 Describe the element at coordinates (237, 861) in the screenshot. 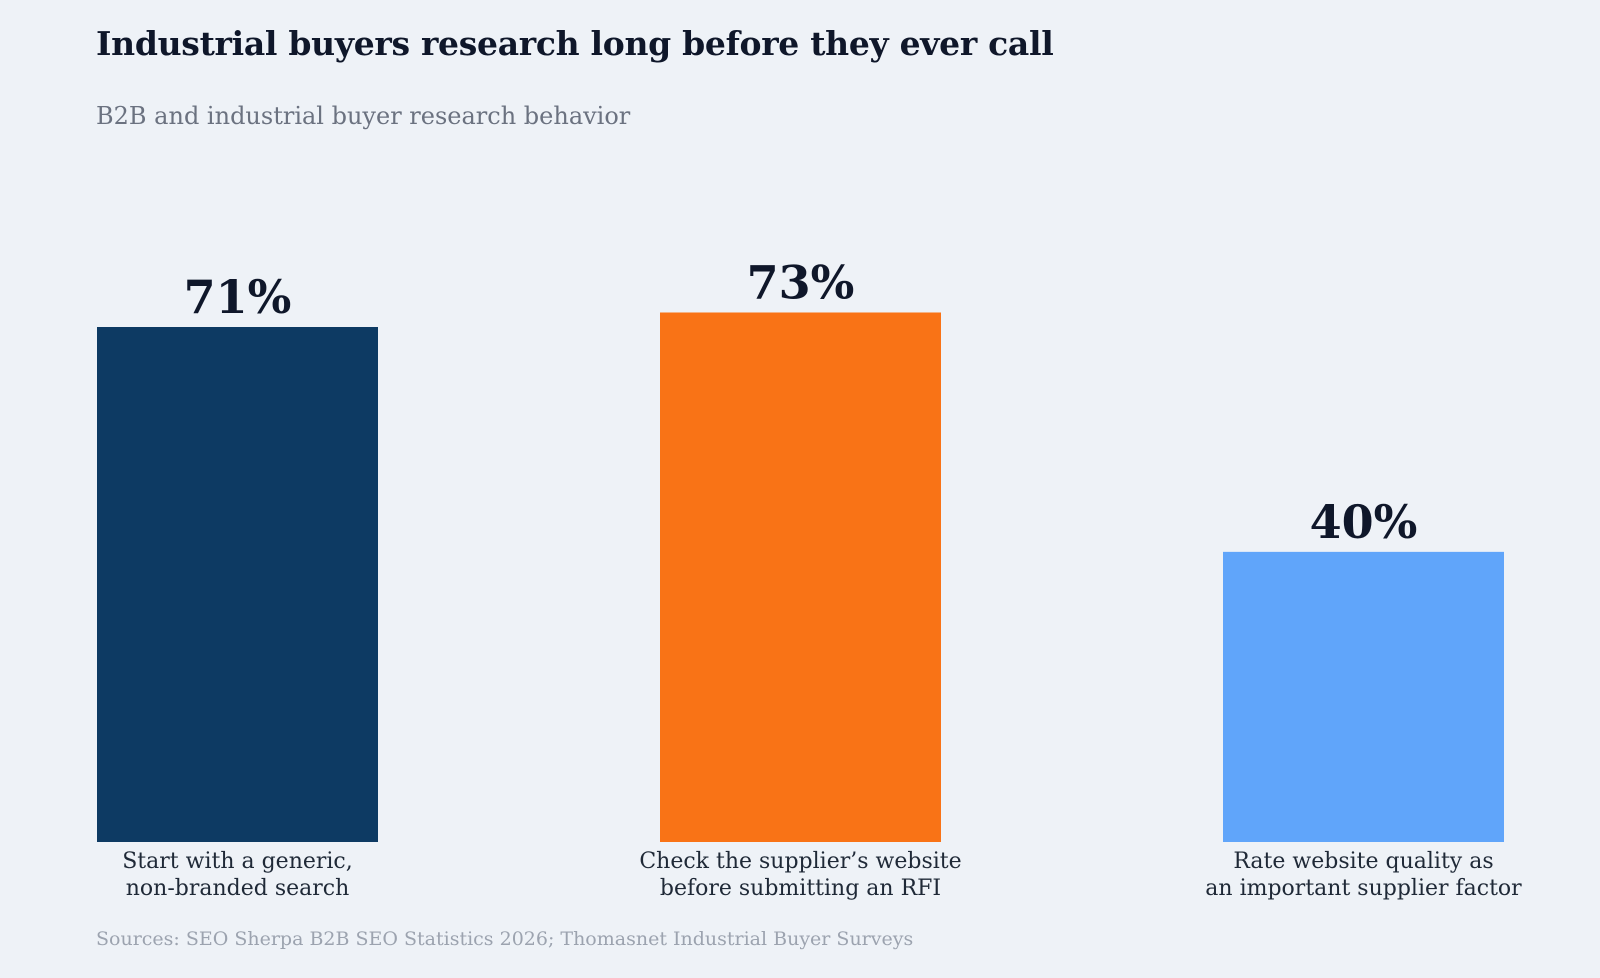

I see `category-label-1-line-1: Start with a generic,` at that location.